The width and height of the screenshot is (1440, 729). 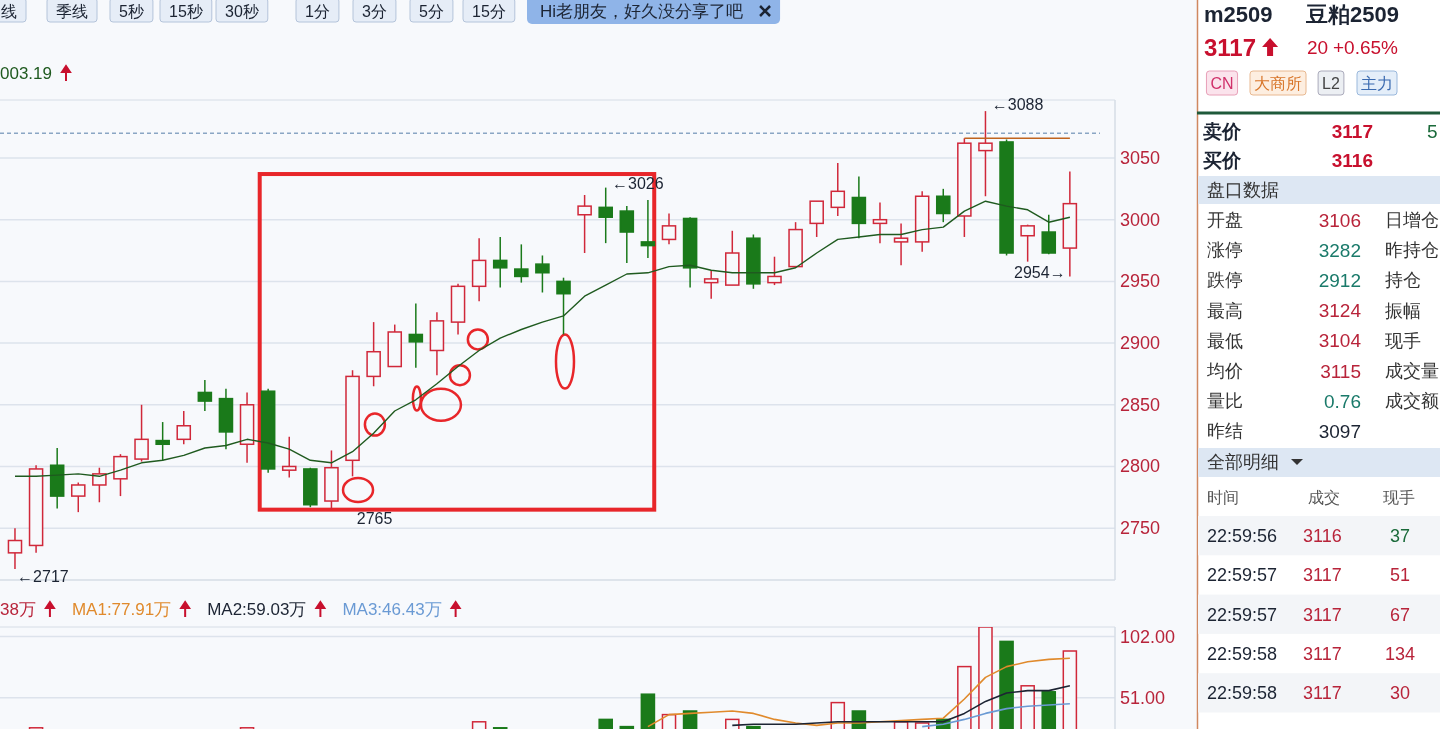 What do you see at coordinates (1331, 83) in the screenshot?
I see `text: L2` at bounding box center [1331, 83].